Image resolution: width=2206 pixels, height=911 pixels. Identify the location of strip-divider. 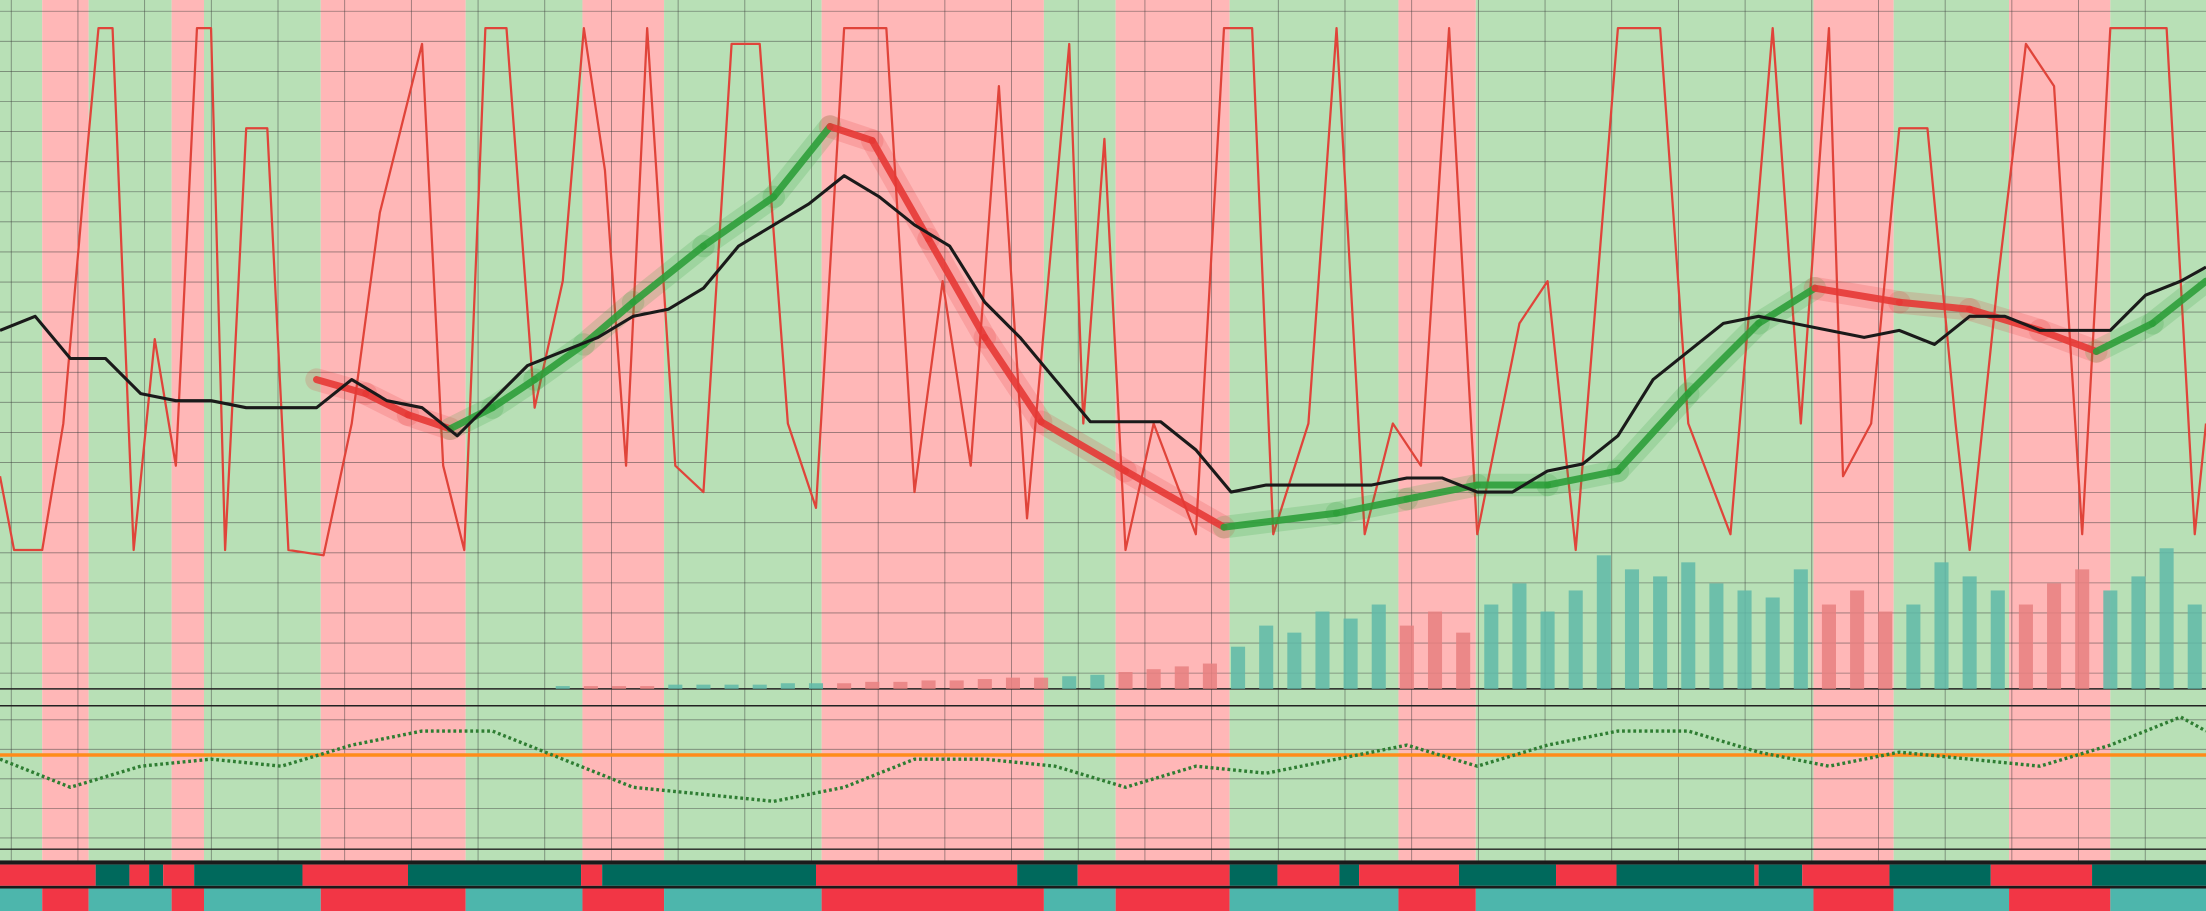
(1103, 887).